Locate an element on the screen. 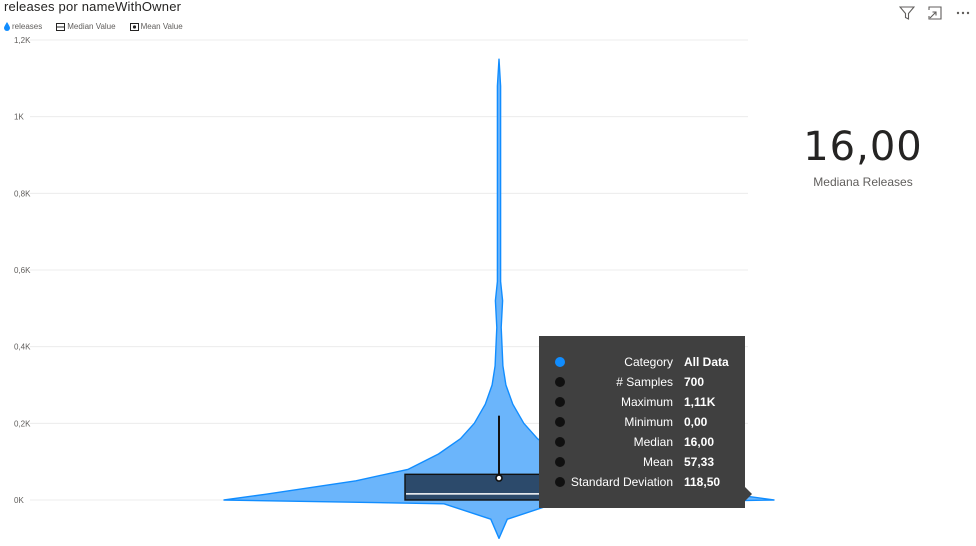 The height and width of the screenshot is (546, 976). tooltip-value: 16,00 is located at coordinates (699, 442).